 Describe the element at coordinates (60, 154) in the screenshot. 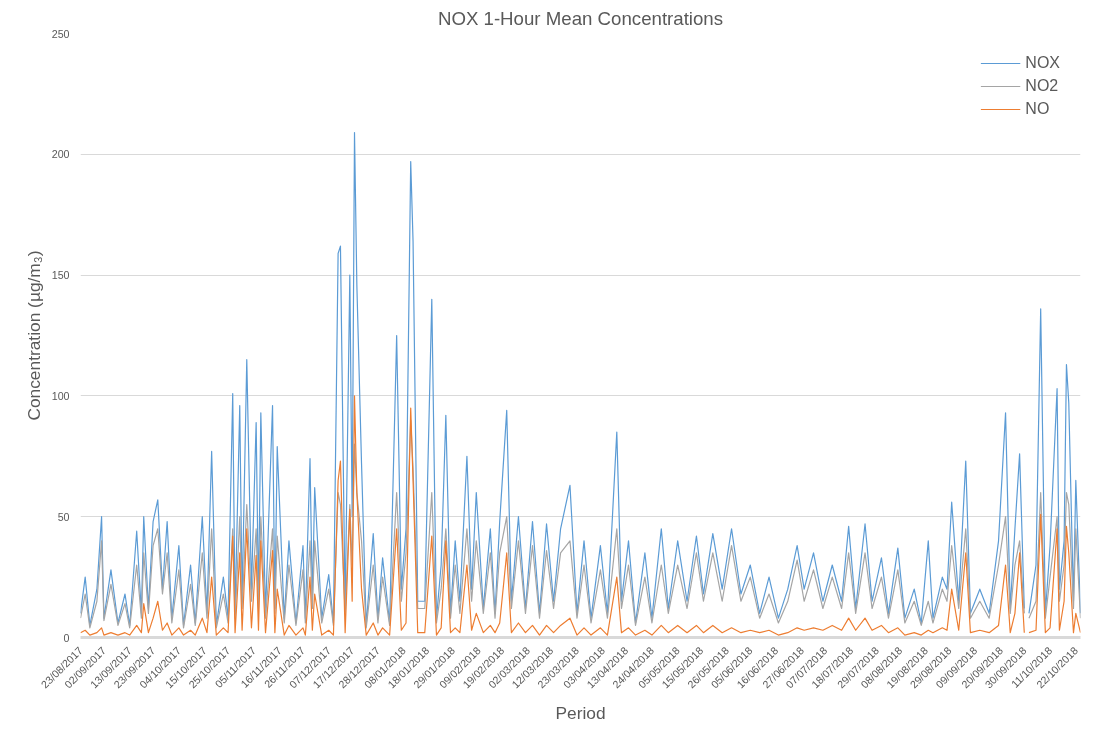

I see `y-tick-label: 200` at that location.